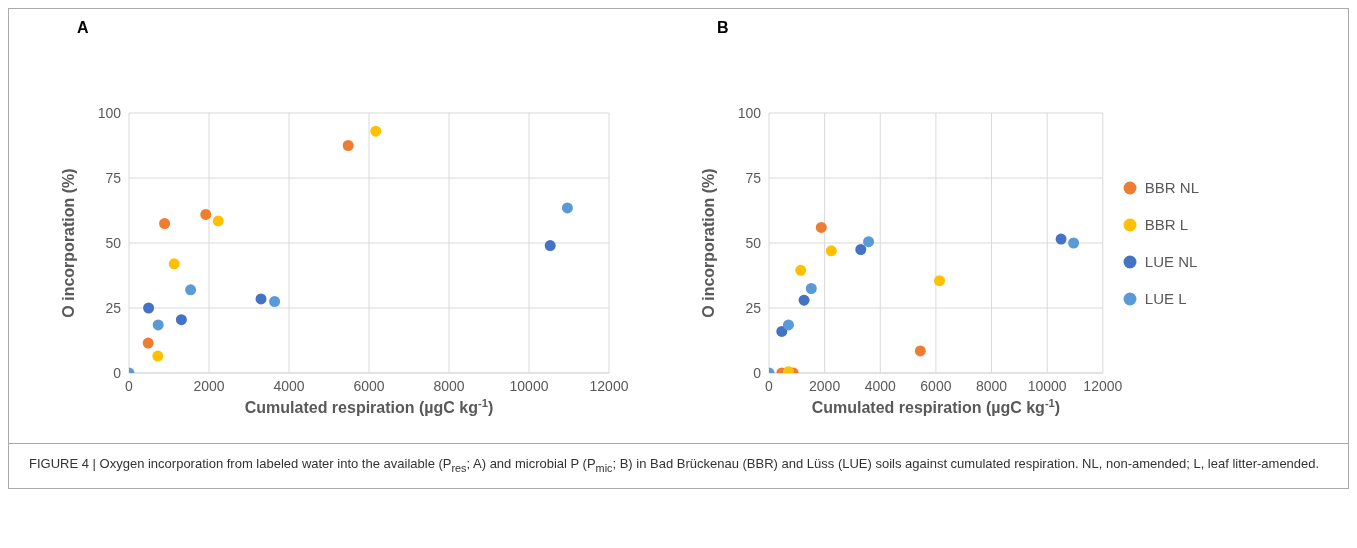 The image size is (1357, 548). I want to click on chart-title: A, so click(83, 28).